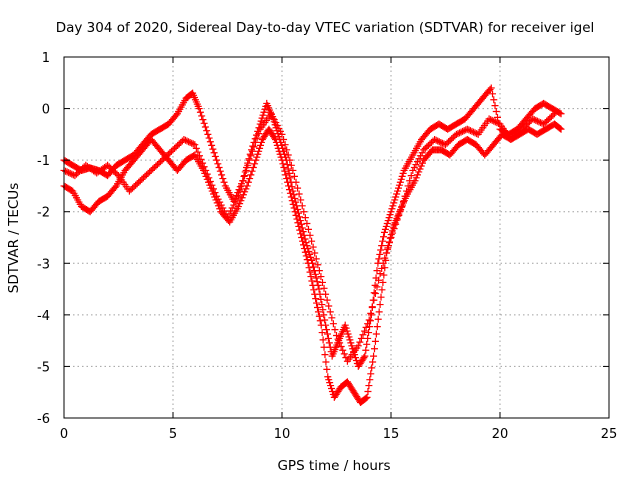 This screenshot has width=640, height=480. Describe the element at coordinates (333, 466) in the screenshot. I see `x-axis-title: GPS time / hours` at that location.